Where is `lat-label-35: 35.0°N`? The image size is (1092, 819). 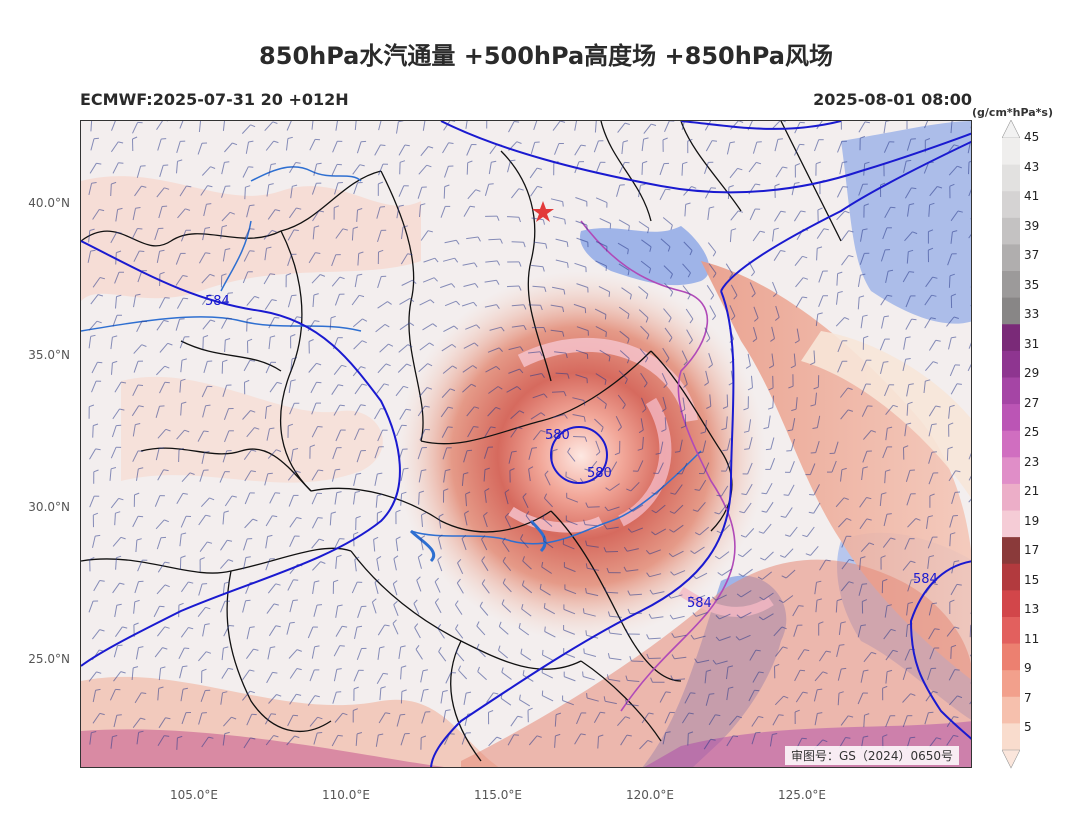
lat-label-35: 35.0°N is located at coordinates (49, 355).